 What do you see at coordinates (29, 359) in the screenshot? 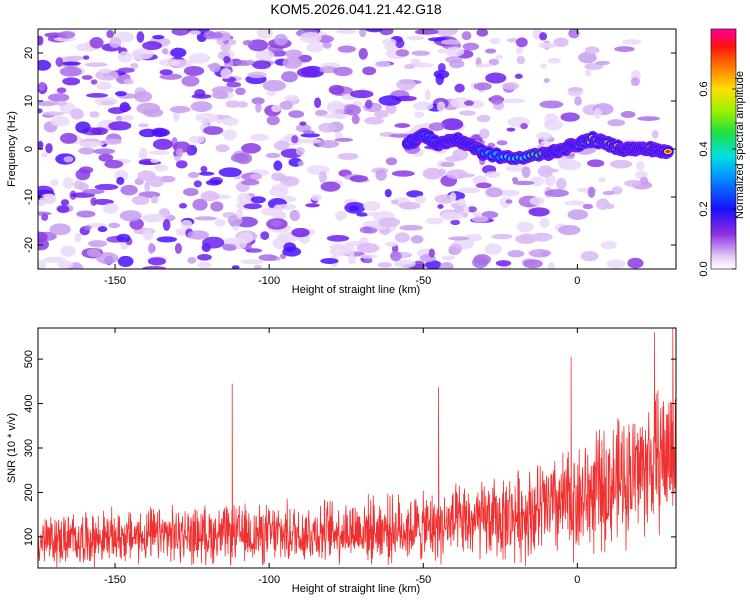
I see `y-tick-label: 500` at bounding box center [29, 359].